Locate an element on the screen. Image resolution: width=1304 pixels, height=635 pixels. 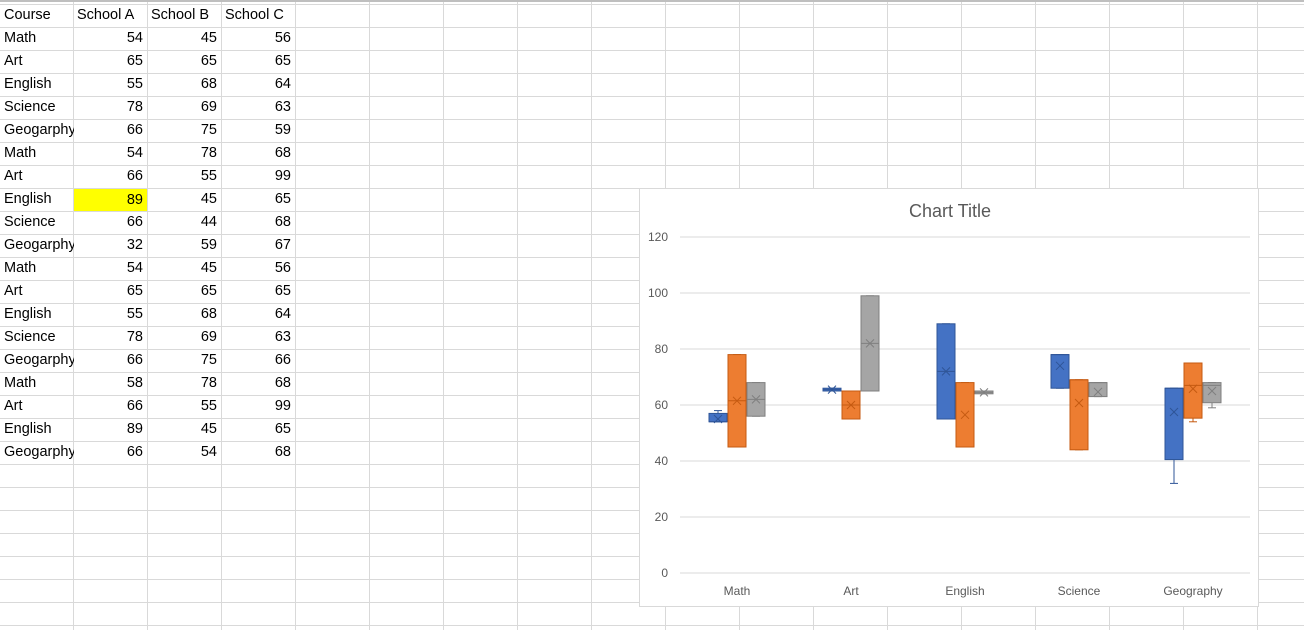
header-cell: School B is located at coordinates (180, 15).